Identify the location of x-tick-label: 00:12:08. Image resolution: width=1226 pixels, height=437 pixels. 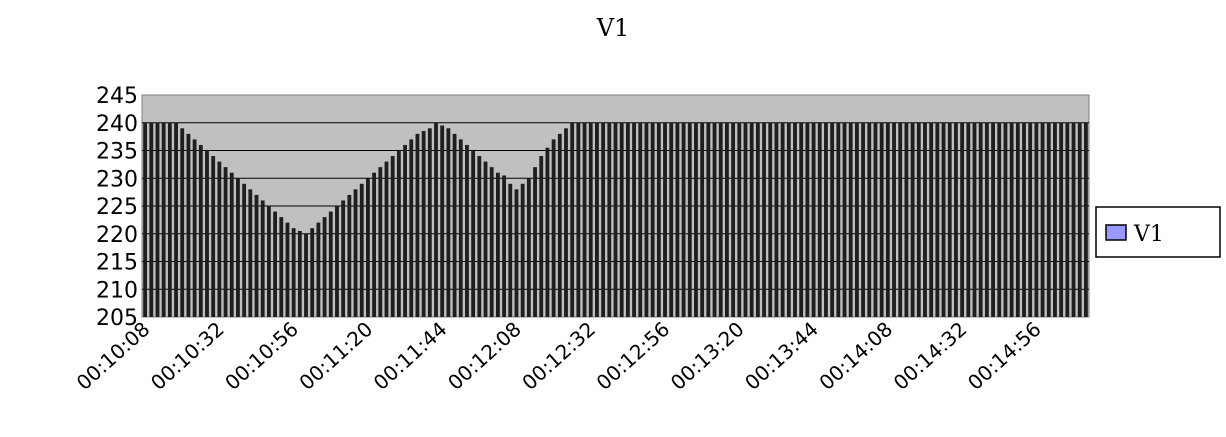
(484, 356).